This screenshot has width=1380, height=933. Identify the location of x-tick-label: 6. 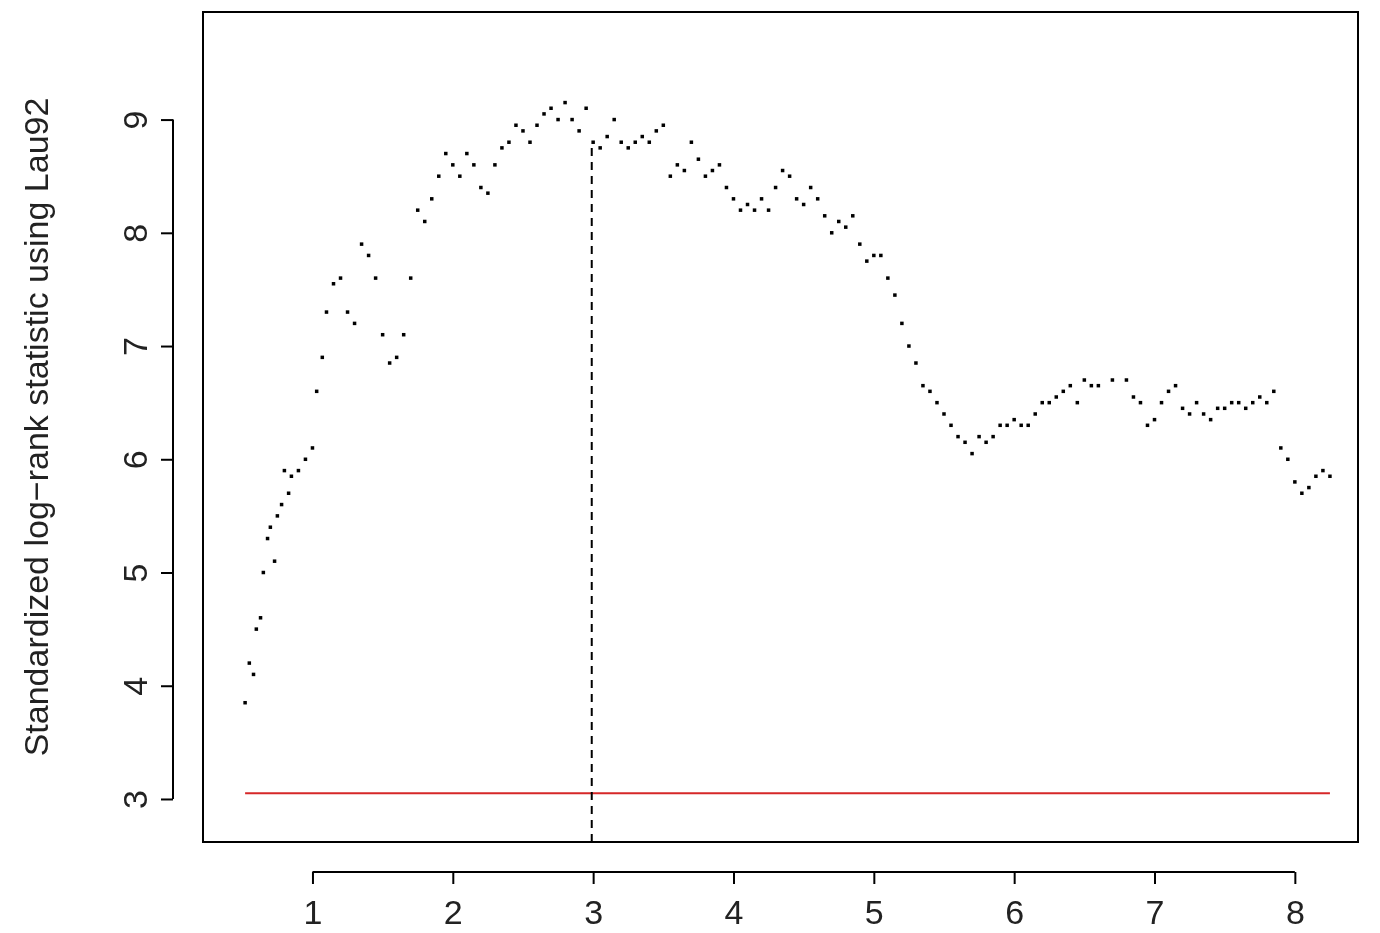
(1015, 912).